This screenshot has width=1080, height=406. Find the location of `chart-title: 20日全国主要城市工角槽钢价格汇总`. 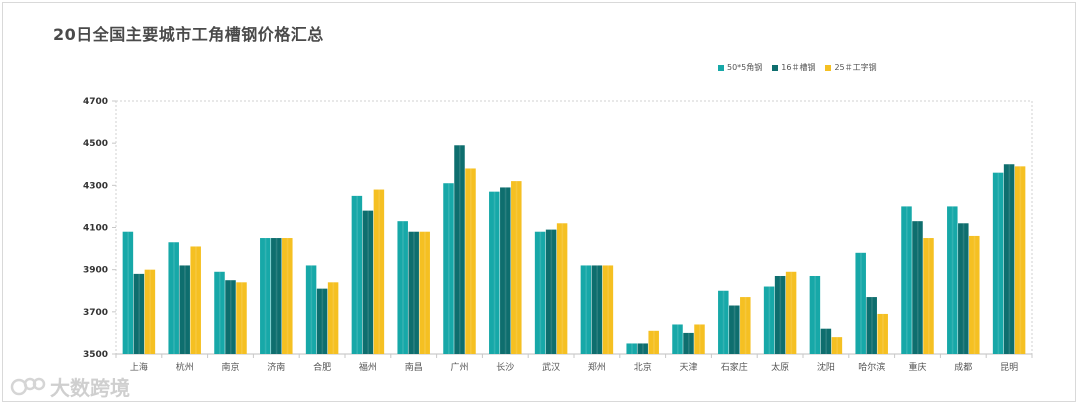

chart-title: 20日全国主要城市工角槽钢价格汇总 is located at coordinates (188, 34).